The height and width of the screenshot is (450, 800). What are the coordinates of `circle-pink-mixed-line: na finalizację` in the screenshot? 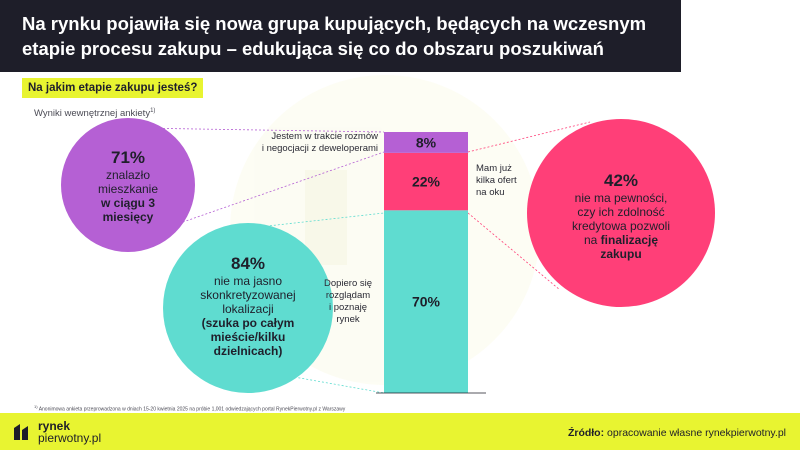 It's located at (621, 240).